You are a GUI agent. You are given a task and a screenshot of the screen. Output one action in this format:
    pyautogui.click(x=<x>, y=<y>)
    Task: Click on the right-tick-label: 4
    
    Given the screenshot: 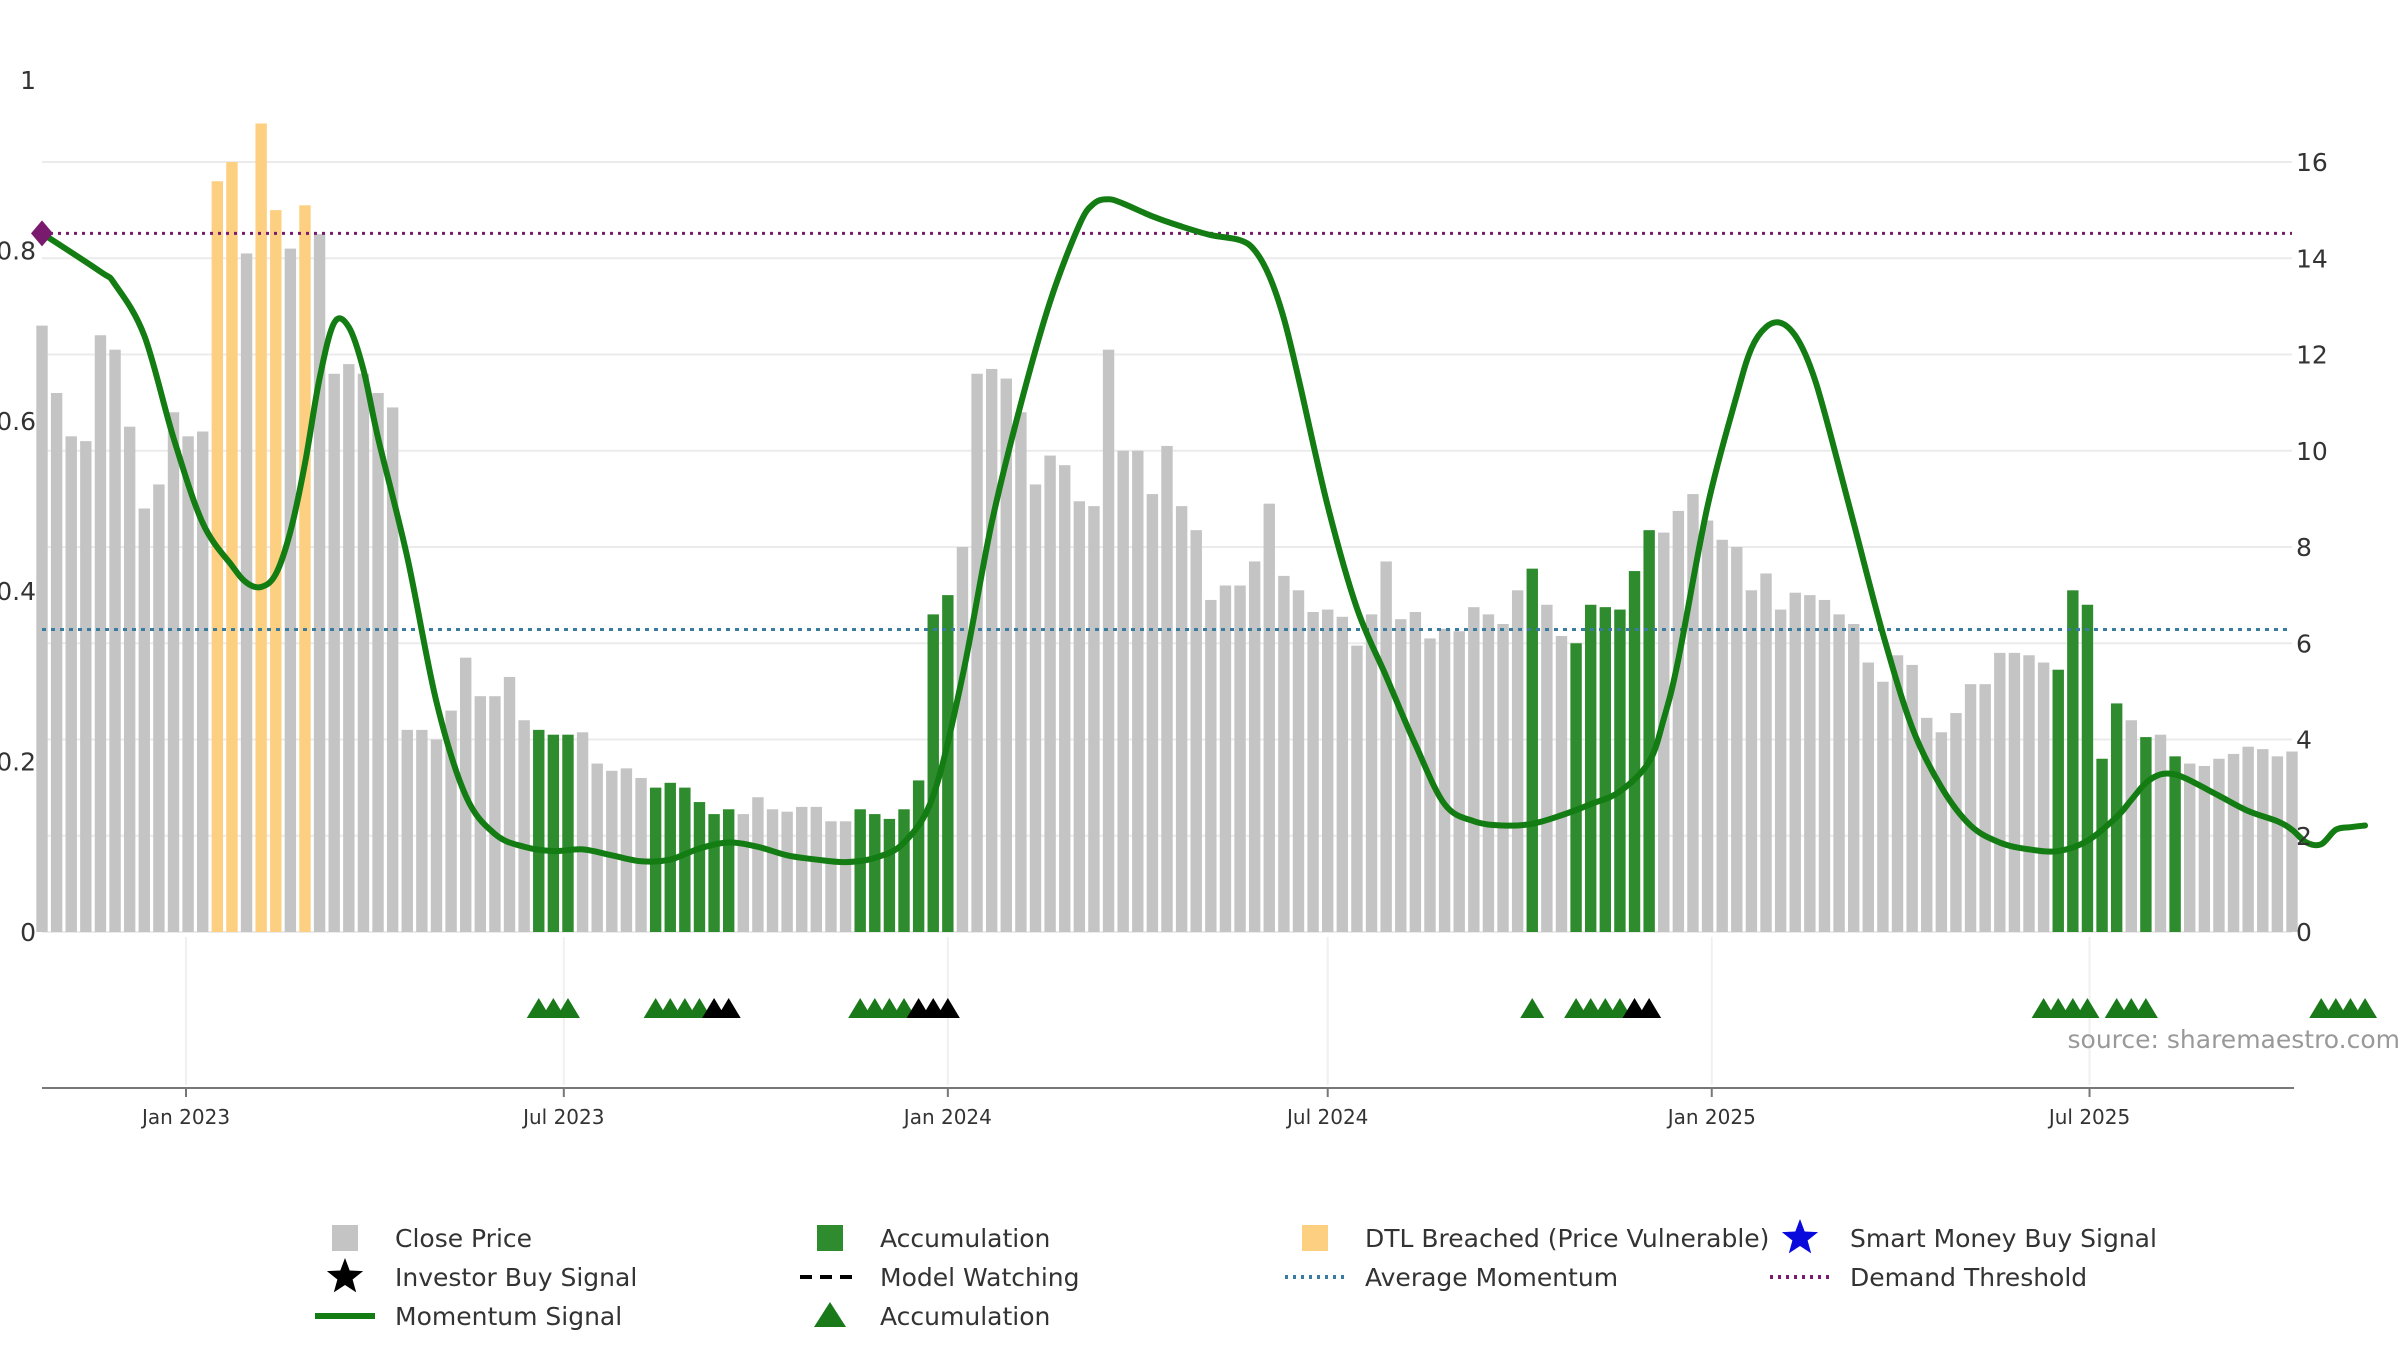 What is the action you would take?
    pyautogui.click(x=2304, y=740)
    